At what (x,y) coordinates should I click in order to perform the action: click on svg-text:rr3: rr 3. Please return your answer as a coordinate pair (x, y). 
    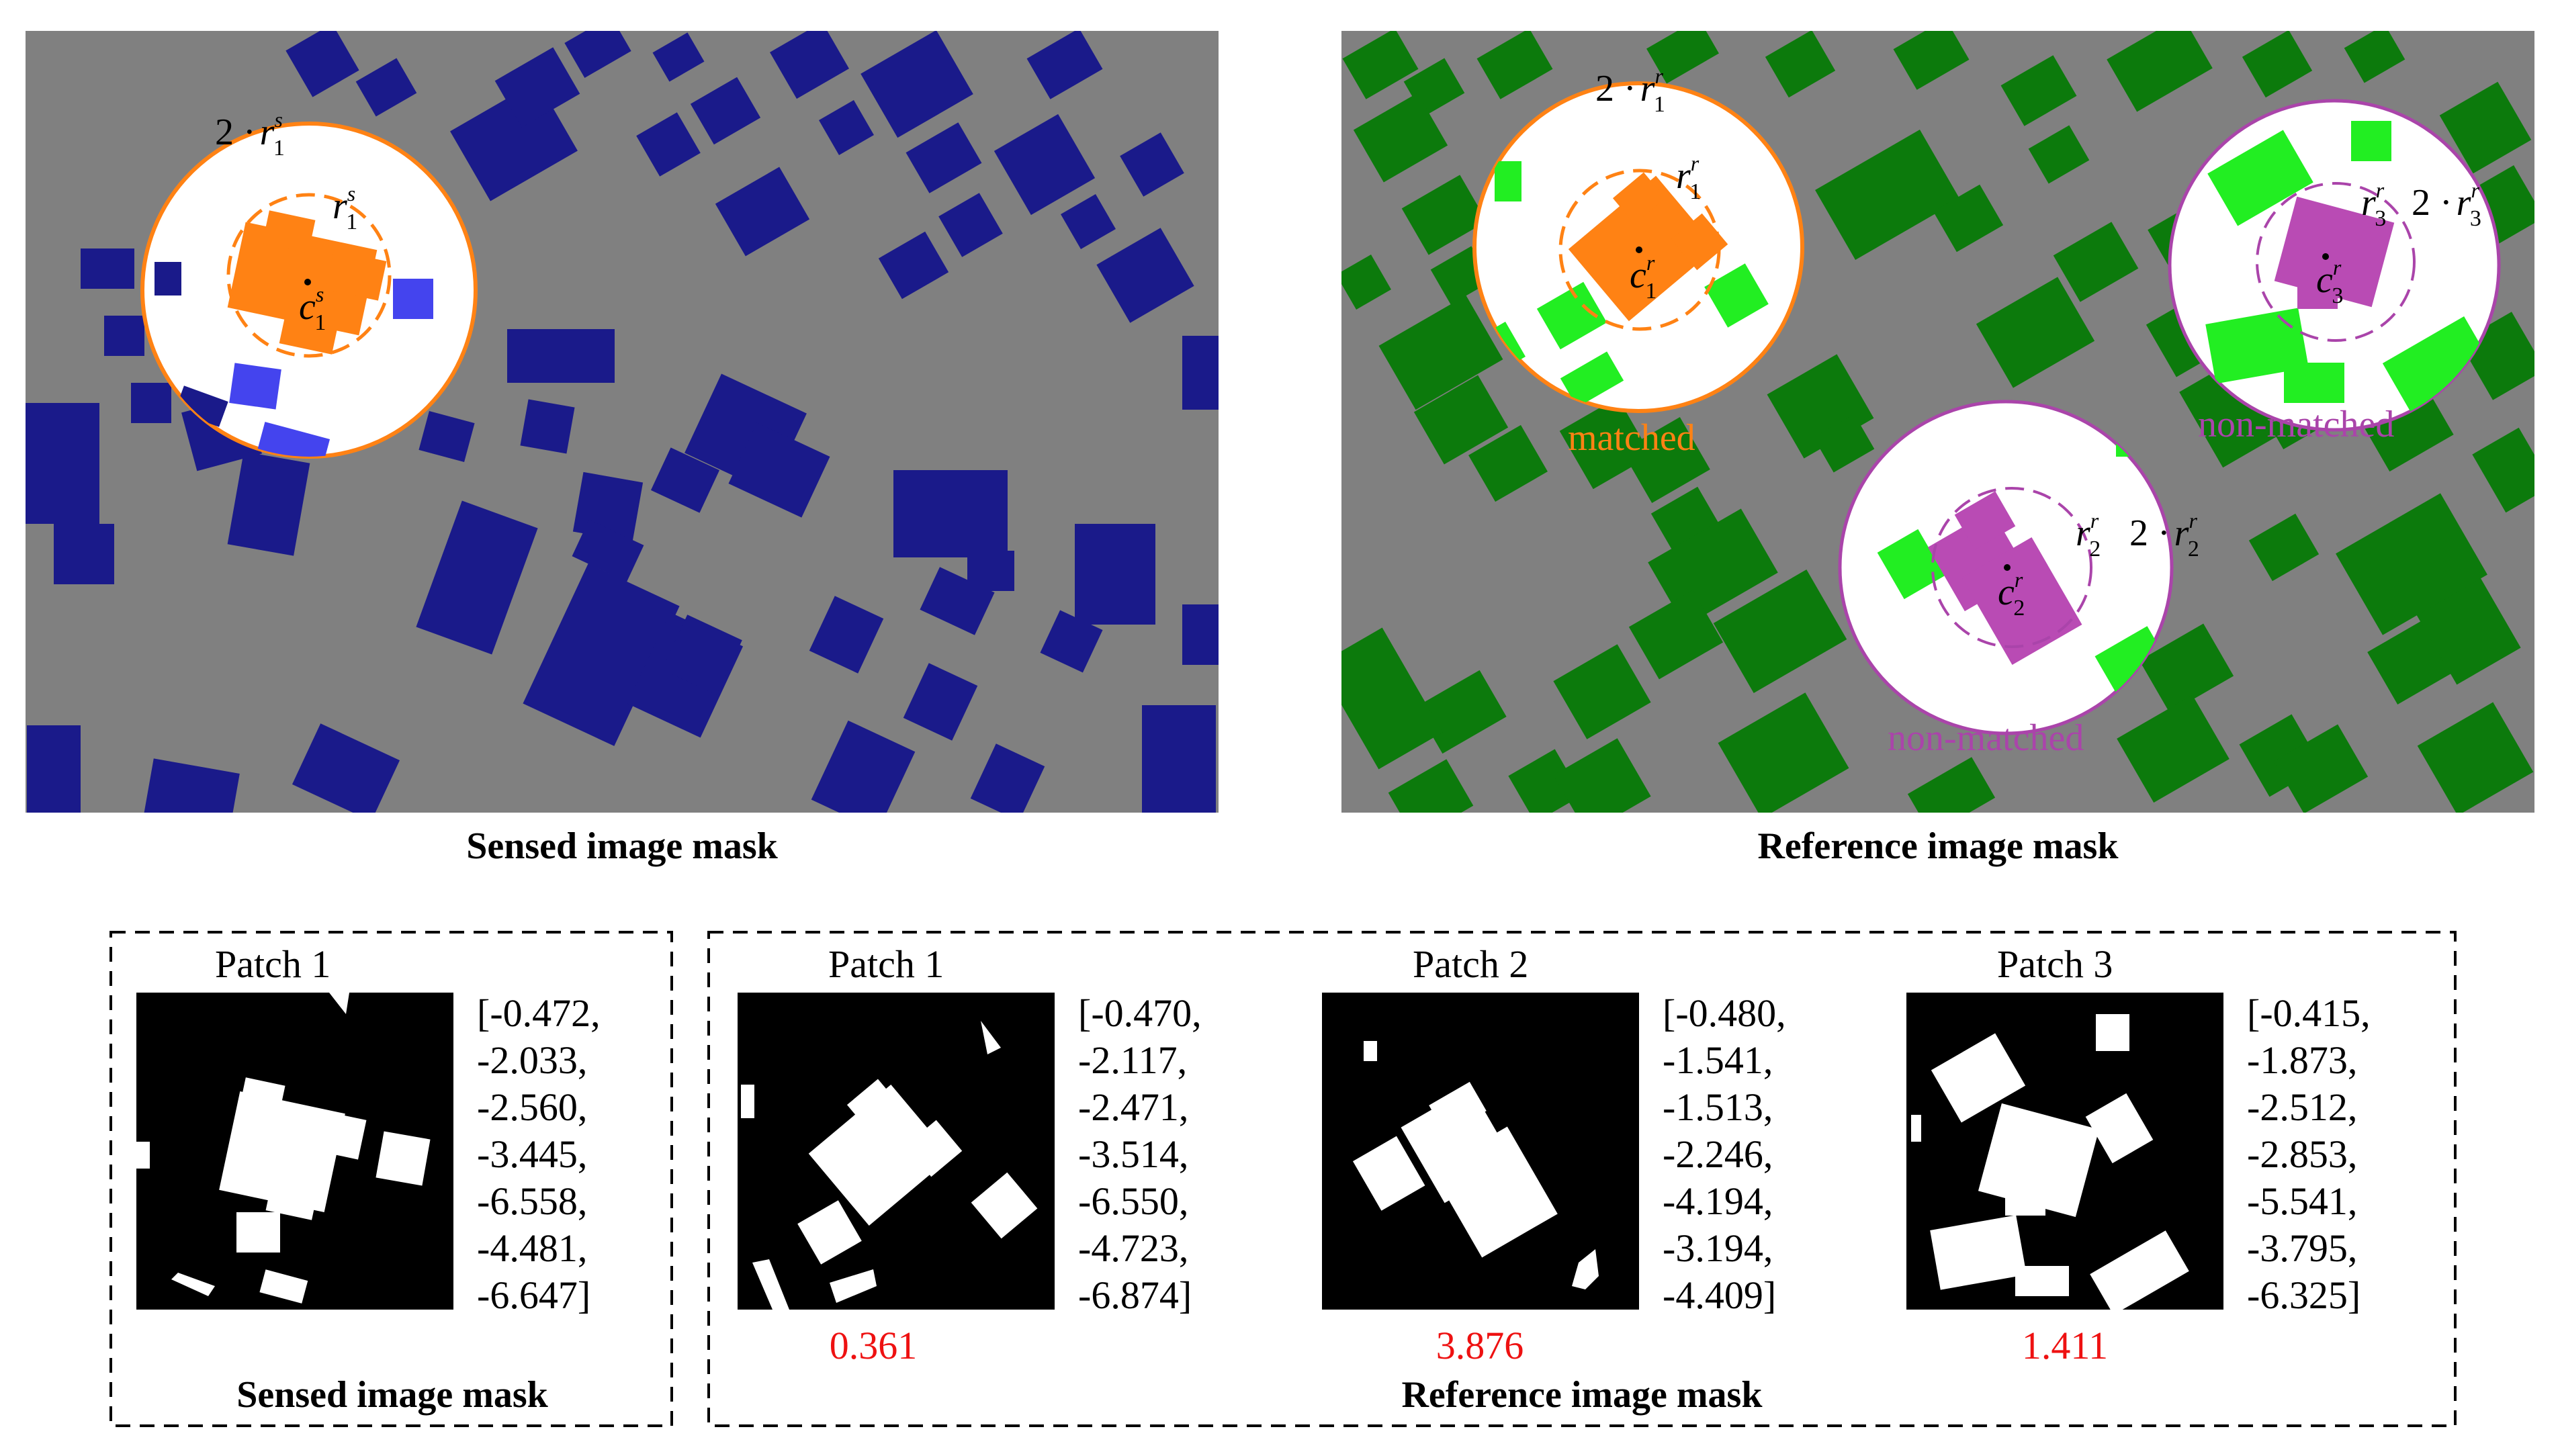
    Looking at the image, I should click on (2374, 204).